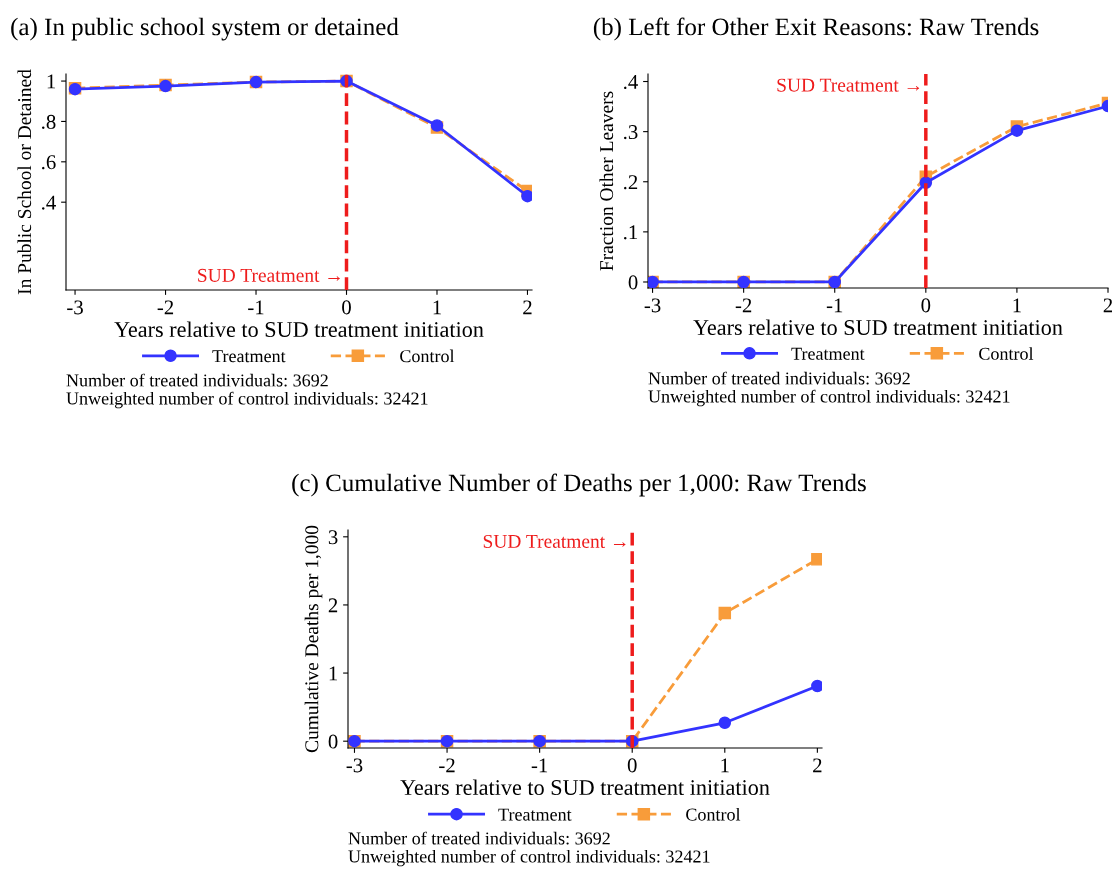  Describe the element at coordinates (333, 537) in the screenshot. I see `y-tick-label: 3` at that location.